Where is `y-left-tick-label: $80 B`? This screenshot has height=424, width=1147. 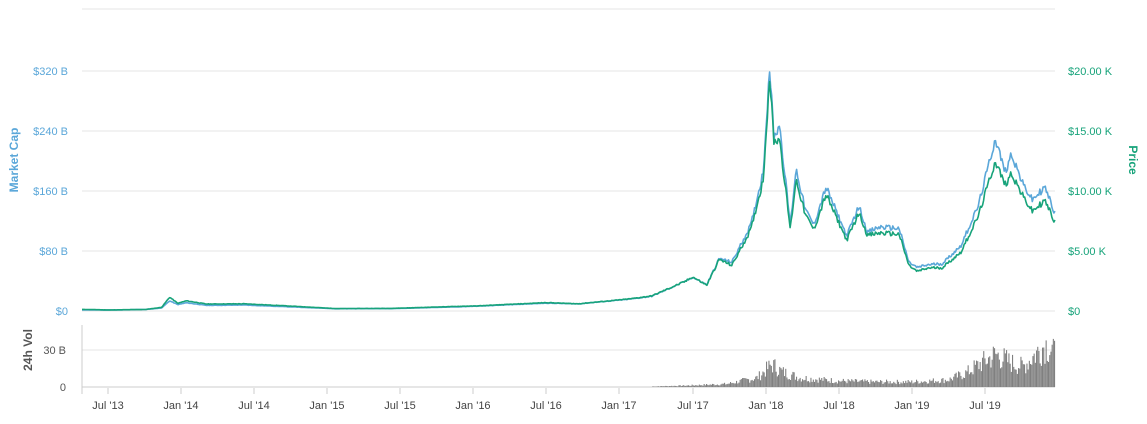
y-left-tick-label: $80 B is located at coordinates (53, 252).